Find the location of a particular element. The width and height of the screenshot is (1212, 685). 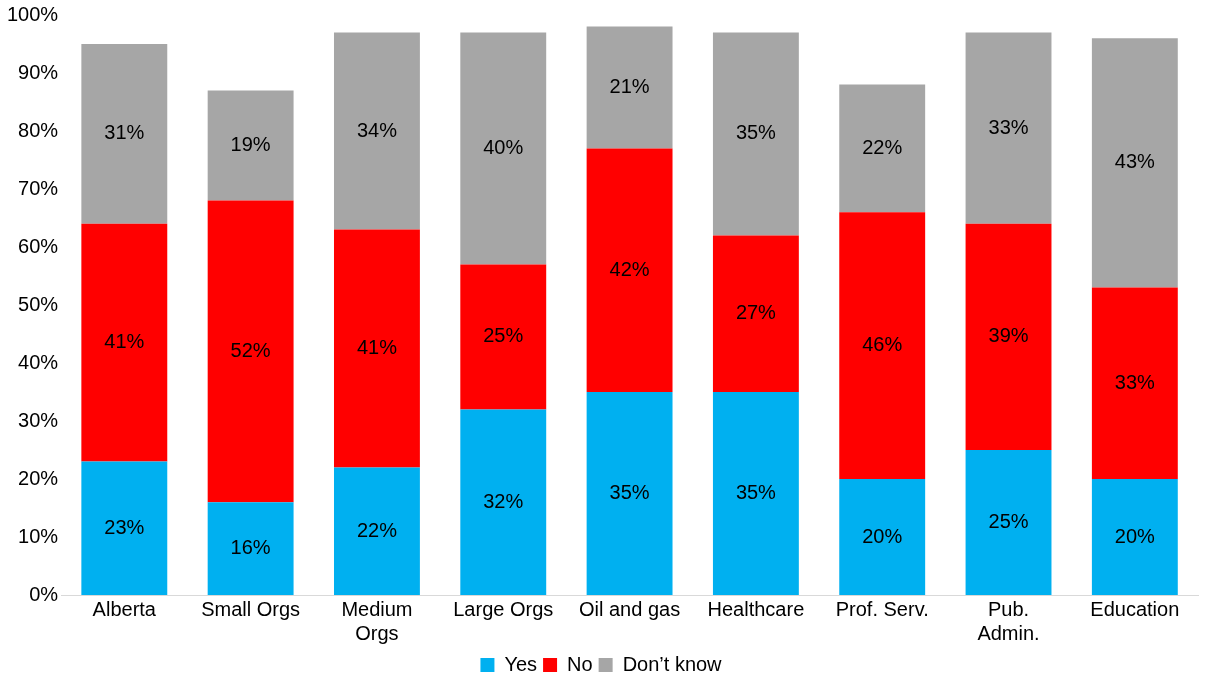

data-label: 34% is located at coordinates (377, 129).